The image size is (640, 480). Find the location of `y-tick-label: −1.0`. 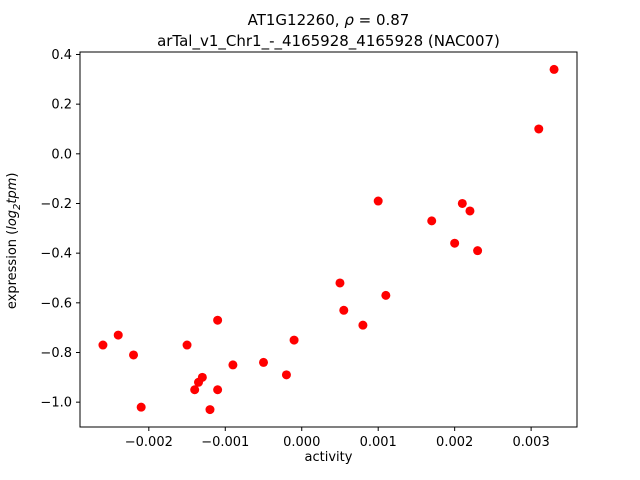

y-tick-label: −1.0 is located at coordinates (56, 403).